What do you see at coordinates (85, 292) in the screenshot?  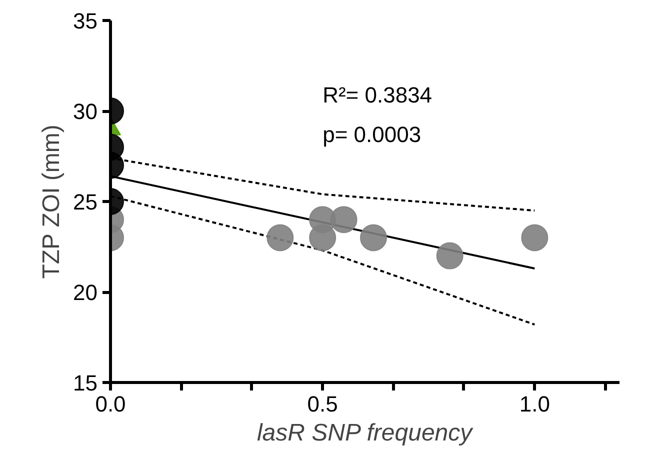 I see `y-tick-label: 20` at bounding box center [85, 292].